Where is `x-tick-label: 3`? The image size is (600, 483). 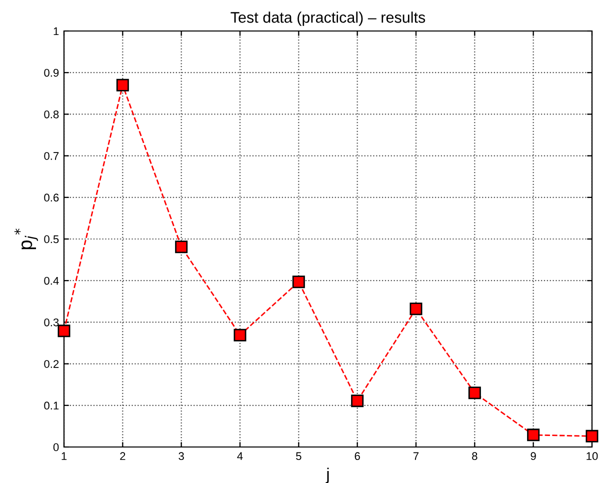 x-tick-label: 3 is located at coordinates (181, 456).